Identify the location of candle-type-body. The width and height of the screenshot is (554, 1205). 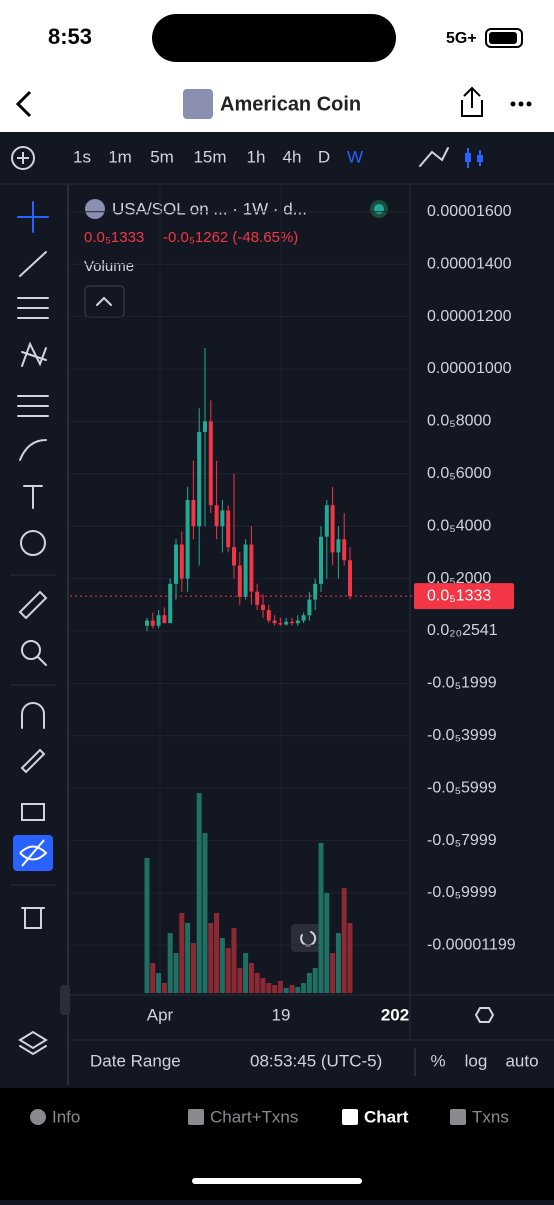
(480, 158).